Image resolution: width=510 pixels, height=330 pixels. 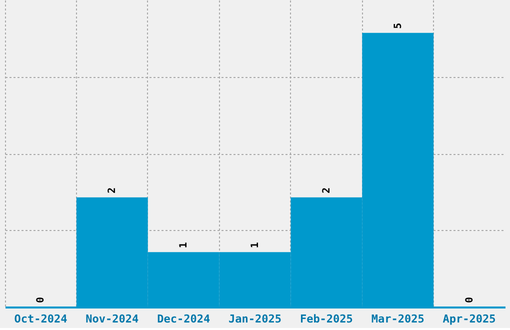 What do you see at coordinates (183, 319) in the screenshot?
I see `x-tick-label: Dec-2024` at bounding box center [183, 319].